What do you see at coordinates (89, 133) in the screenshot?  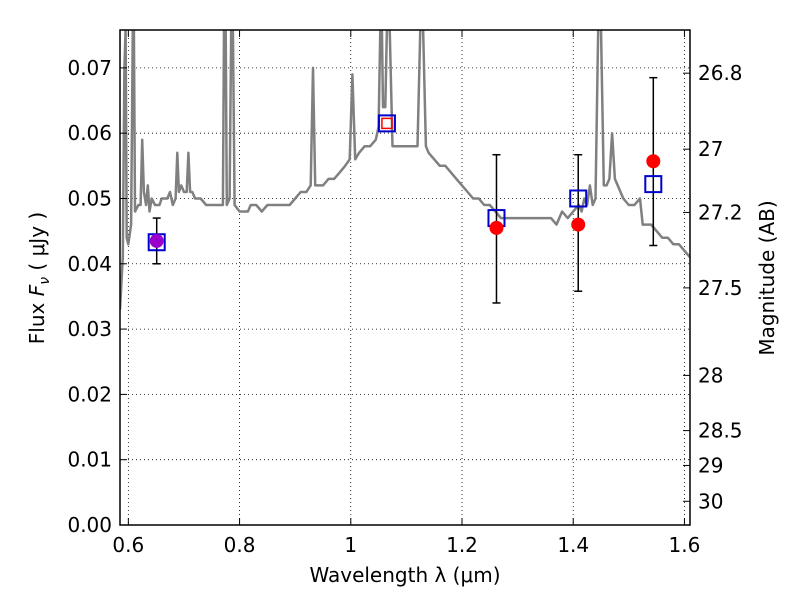 I see `y-tick-label: 0.06` at bounding box center [89, 133].